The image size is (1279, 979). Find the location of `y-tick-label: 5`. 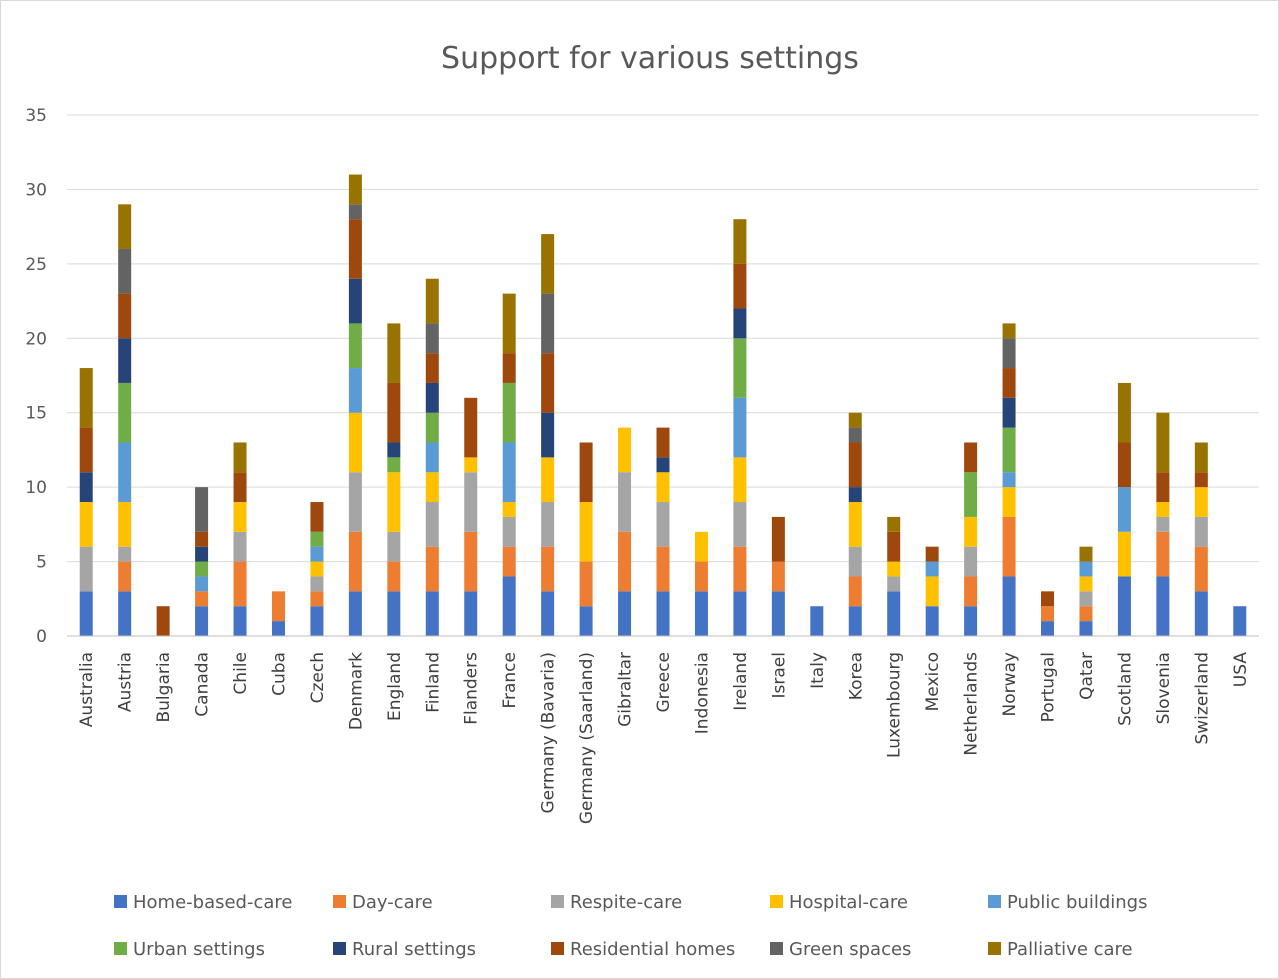

y-tick-label: 5 is located at coordinates (41, 563).